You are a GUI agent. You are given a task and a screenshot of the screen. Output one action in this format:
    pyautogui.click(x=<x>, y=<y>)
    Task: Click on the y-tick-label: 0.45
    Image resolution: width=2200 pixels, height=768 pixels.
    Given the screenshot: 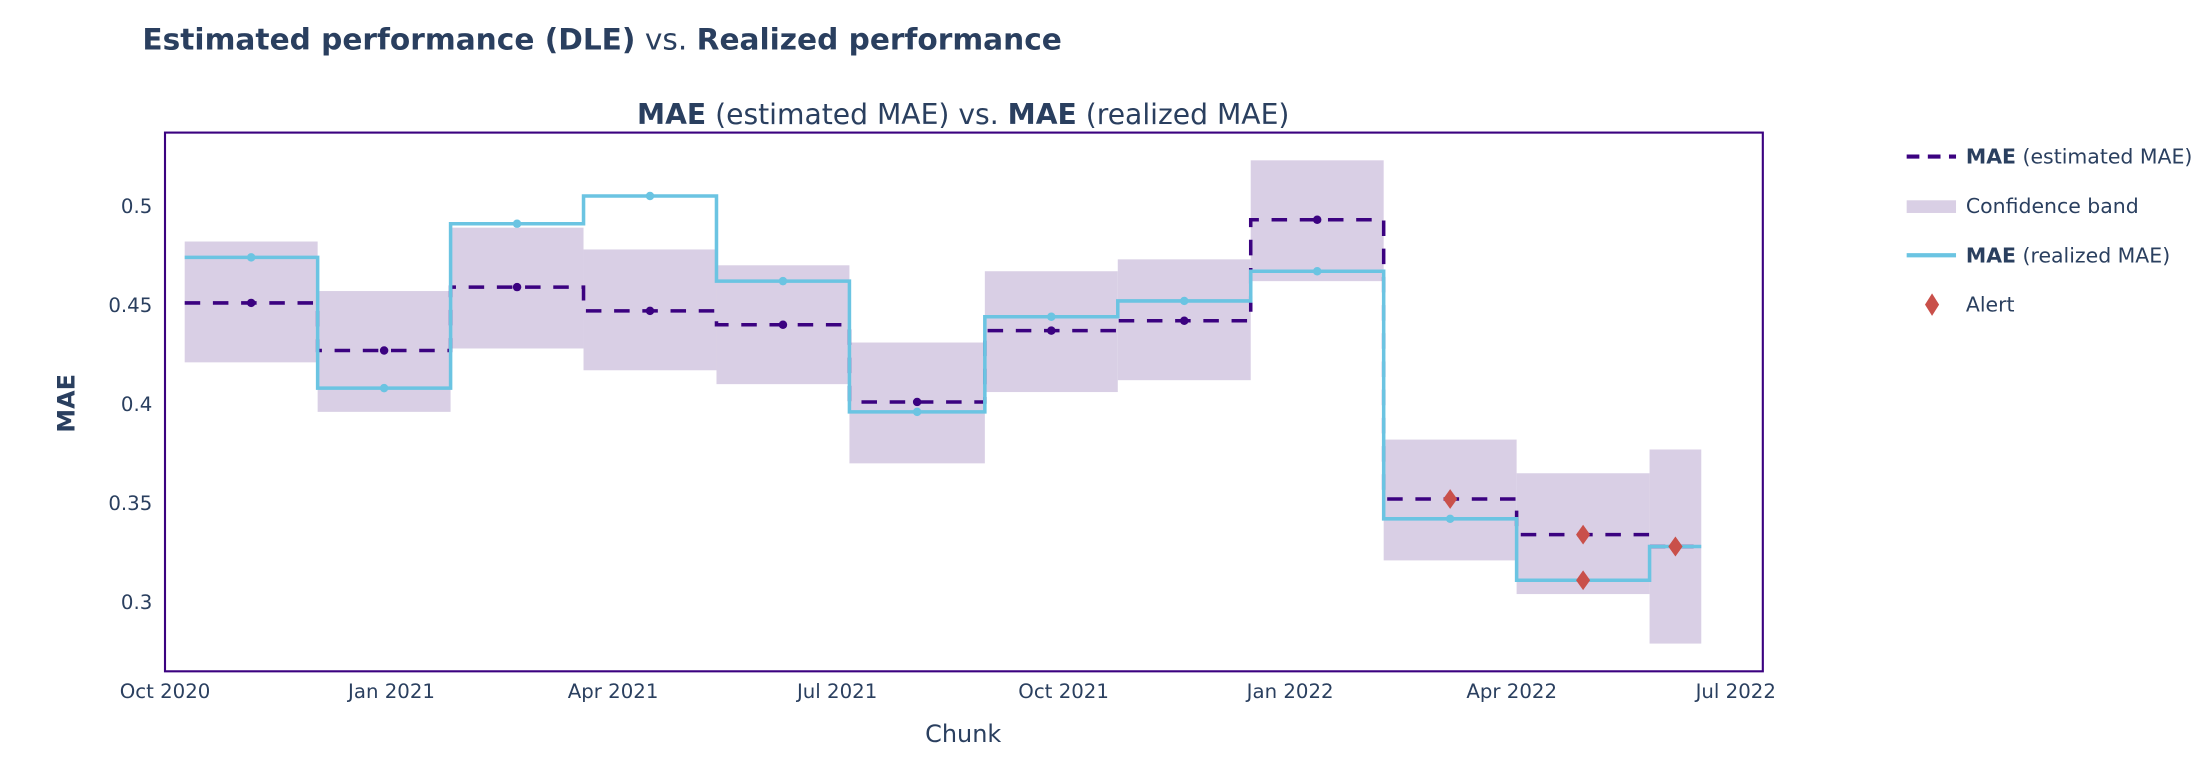 What is the action you would take?
    pyautogui.click(x=130, y=305)
    